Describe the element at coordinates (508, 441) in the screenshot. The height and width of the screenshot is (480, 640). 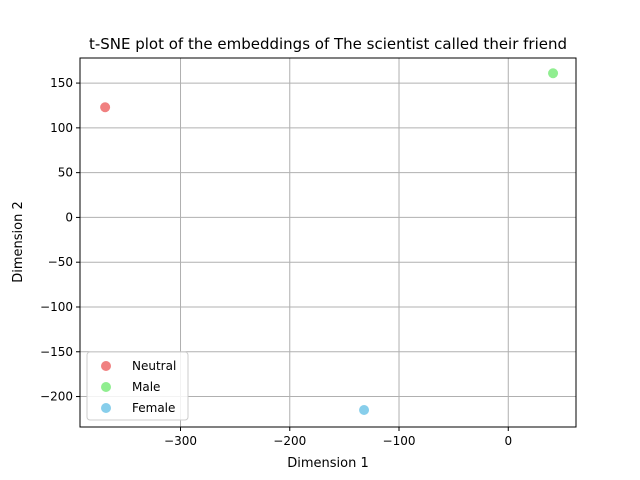
I see `x-tick-label: 0` at that location.